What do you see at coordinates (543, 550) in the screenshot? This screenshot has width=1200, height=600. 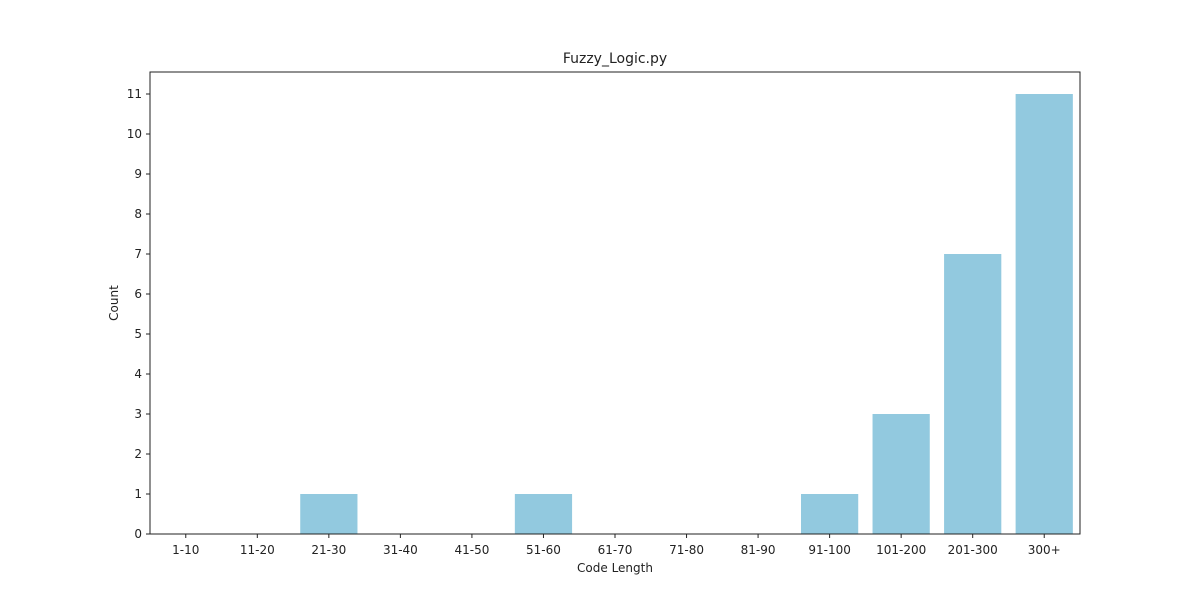 I see `x-tick-label: 51-60` at bounding box center [543, 550].